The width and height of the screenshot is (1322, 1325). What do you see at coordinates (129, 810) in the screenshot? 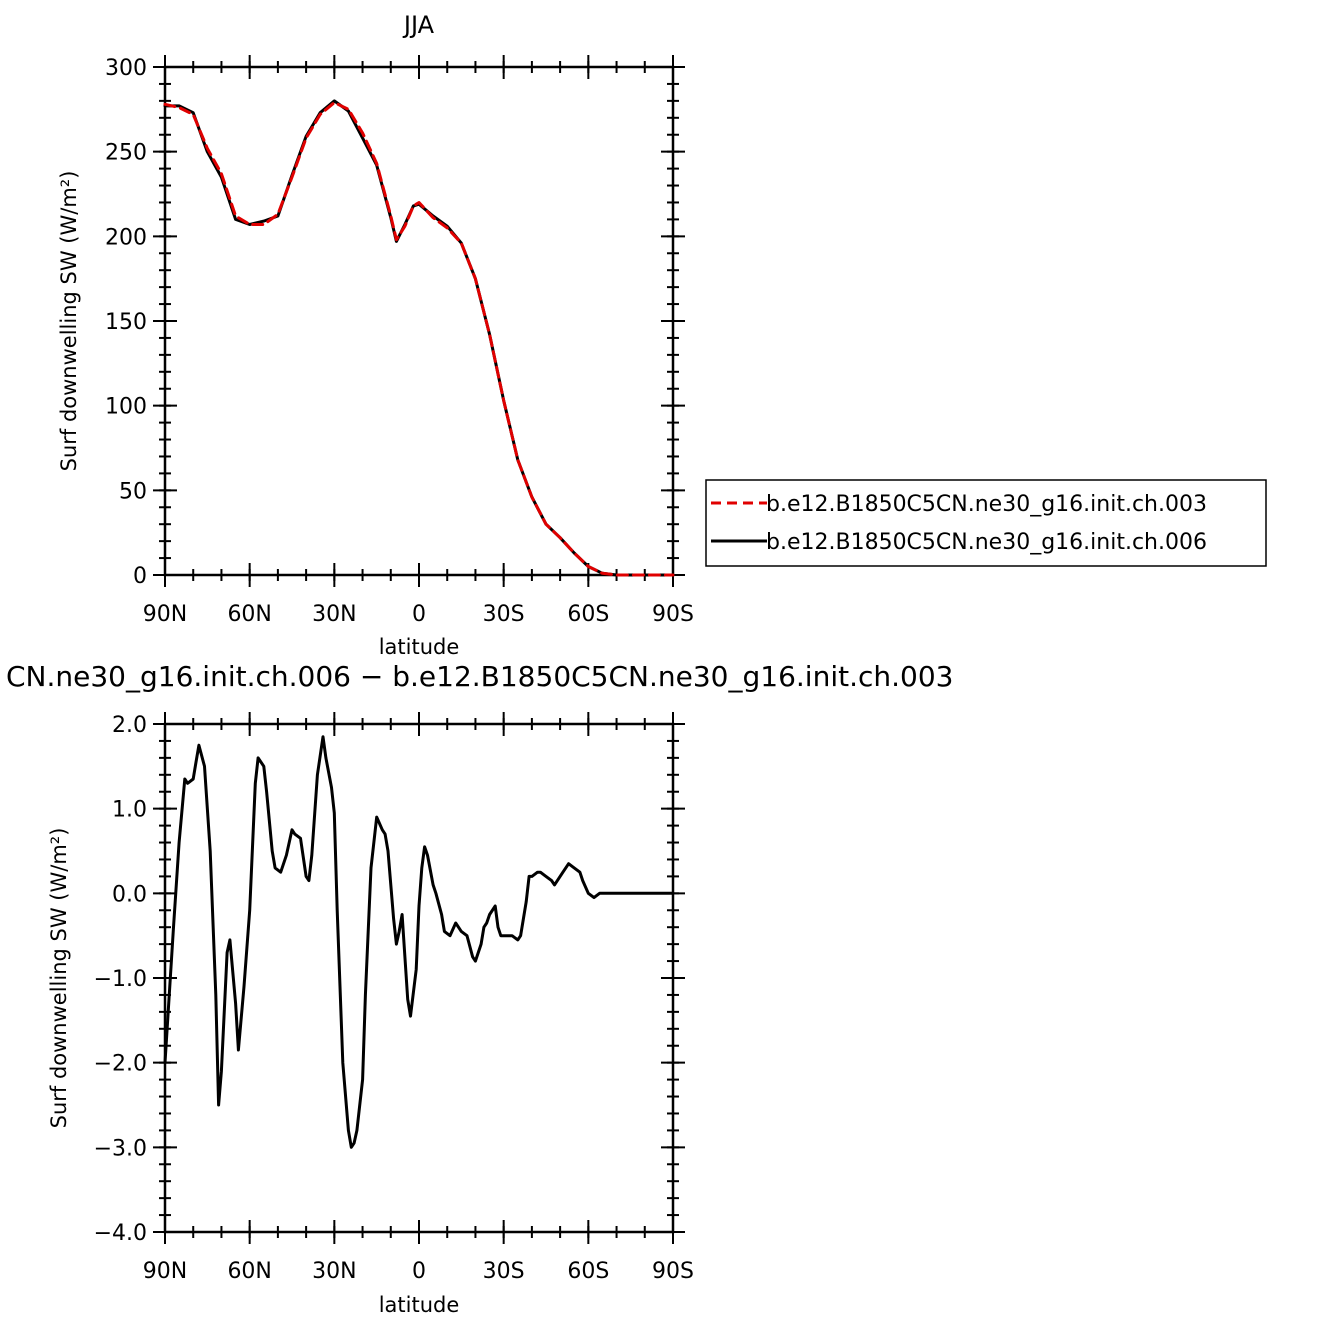
I see `y-tick-label: 1.0` at bounding box center [129, 810].